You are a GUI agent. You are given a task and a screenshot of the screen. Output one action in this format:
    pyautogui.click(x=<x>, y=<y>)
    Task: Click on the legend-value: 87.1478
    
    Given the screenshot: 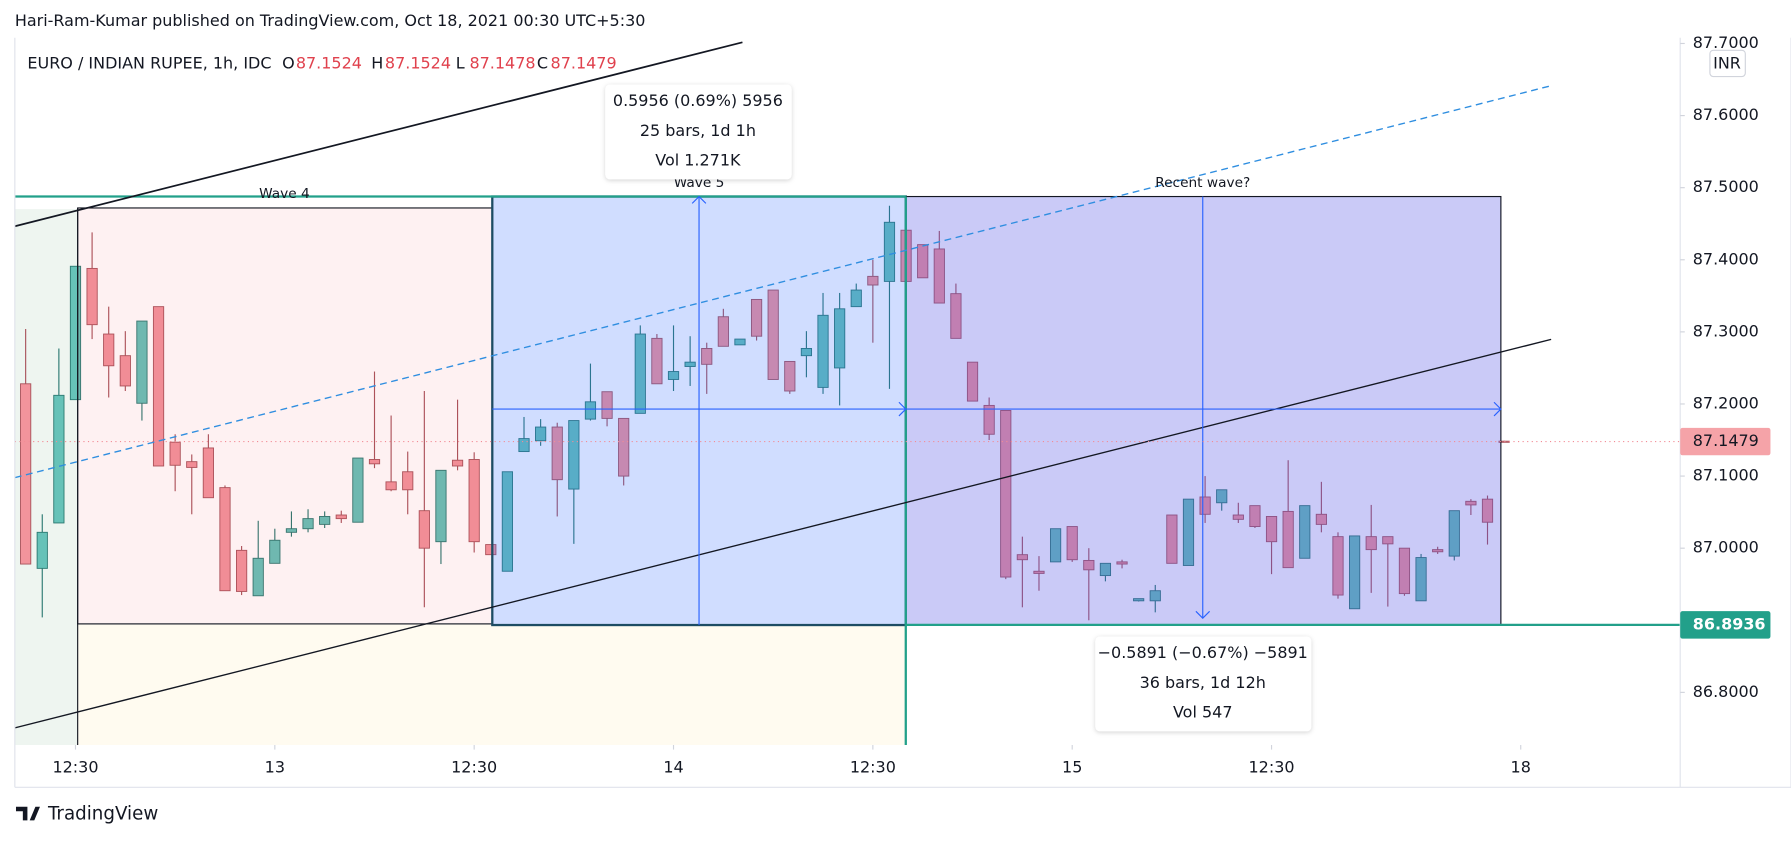 What is the action you would take?
    pyautogui.click(x=502, y=62)
    